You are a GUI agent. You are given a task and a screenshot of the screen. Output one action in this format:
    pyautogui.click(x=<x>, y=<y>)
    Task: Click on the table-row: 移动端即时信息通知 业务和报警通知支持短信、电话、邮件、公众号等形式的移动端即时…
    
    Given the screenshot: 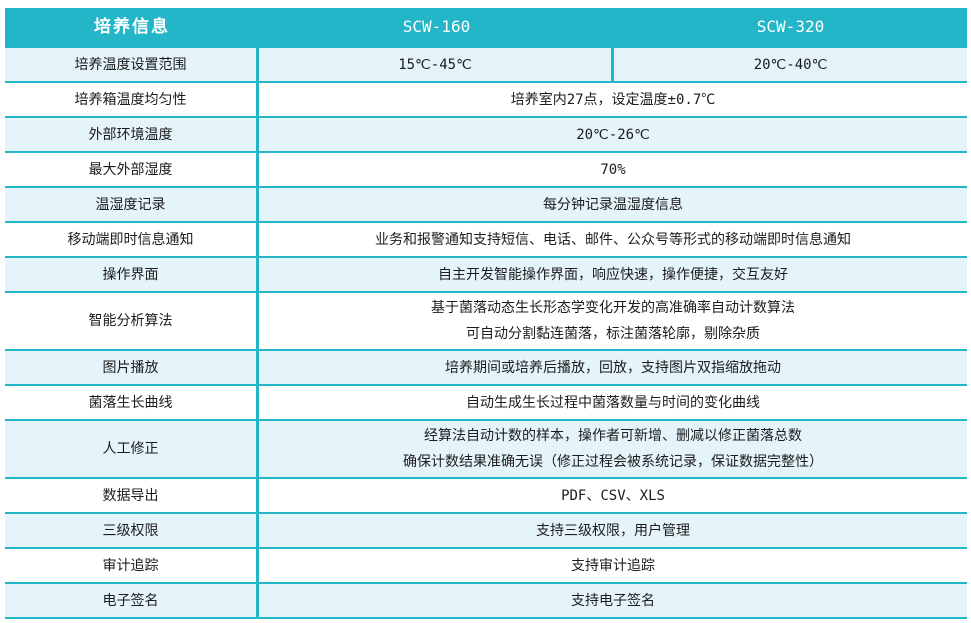 What is the action you would take?
    pyautogui.click(x=486, y=238)
    